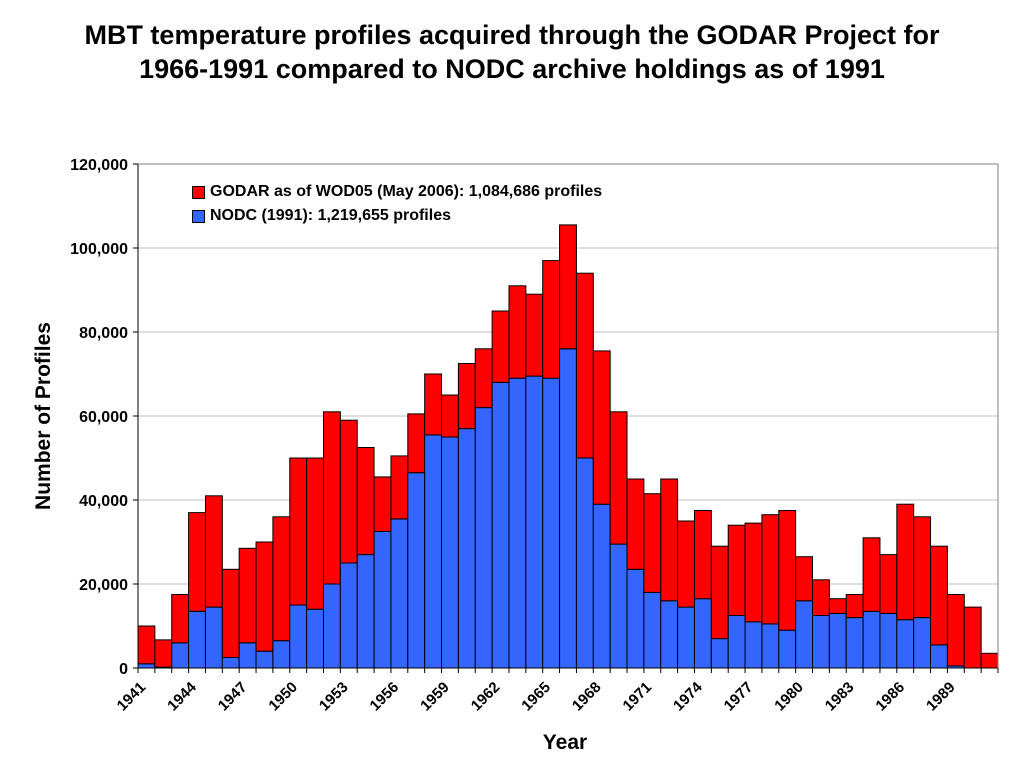  I want to click on y-tick-label: 60,000, so click(103, 417).